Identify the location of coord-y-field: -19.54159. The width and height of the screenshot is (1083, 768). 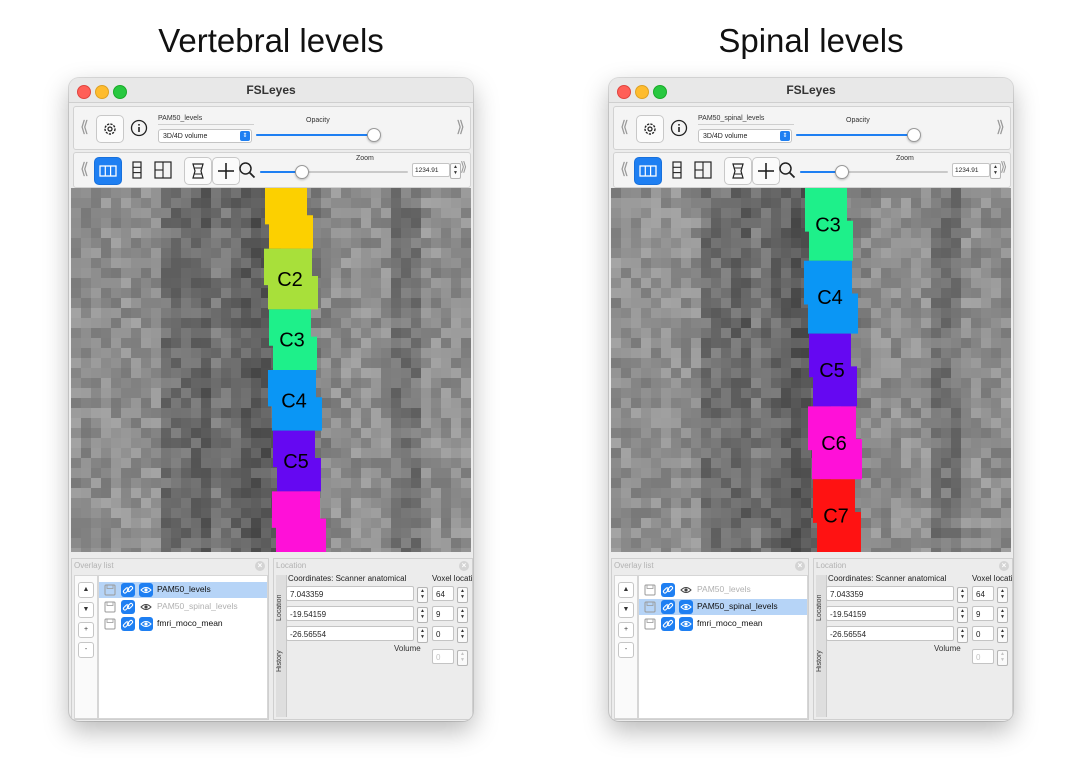
(890, 613).